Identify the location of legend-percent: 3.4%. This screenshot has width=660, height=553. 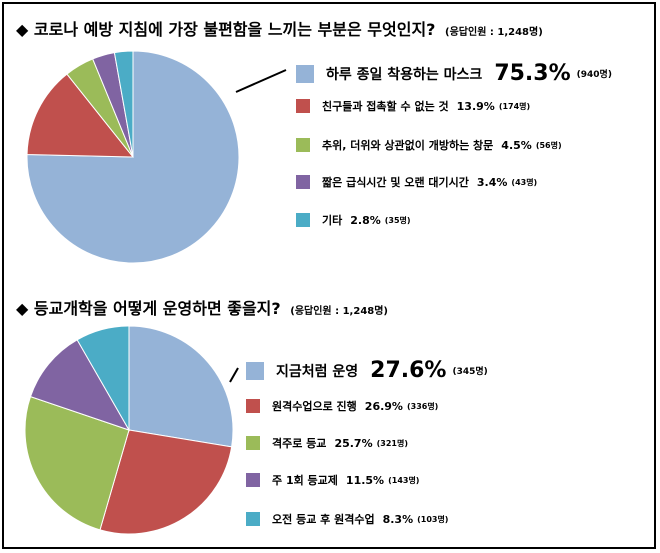
(492, 182).